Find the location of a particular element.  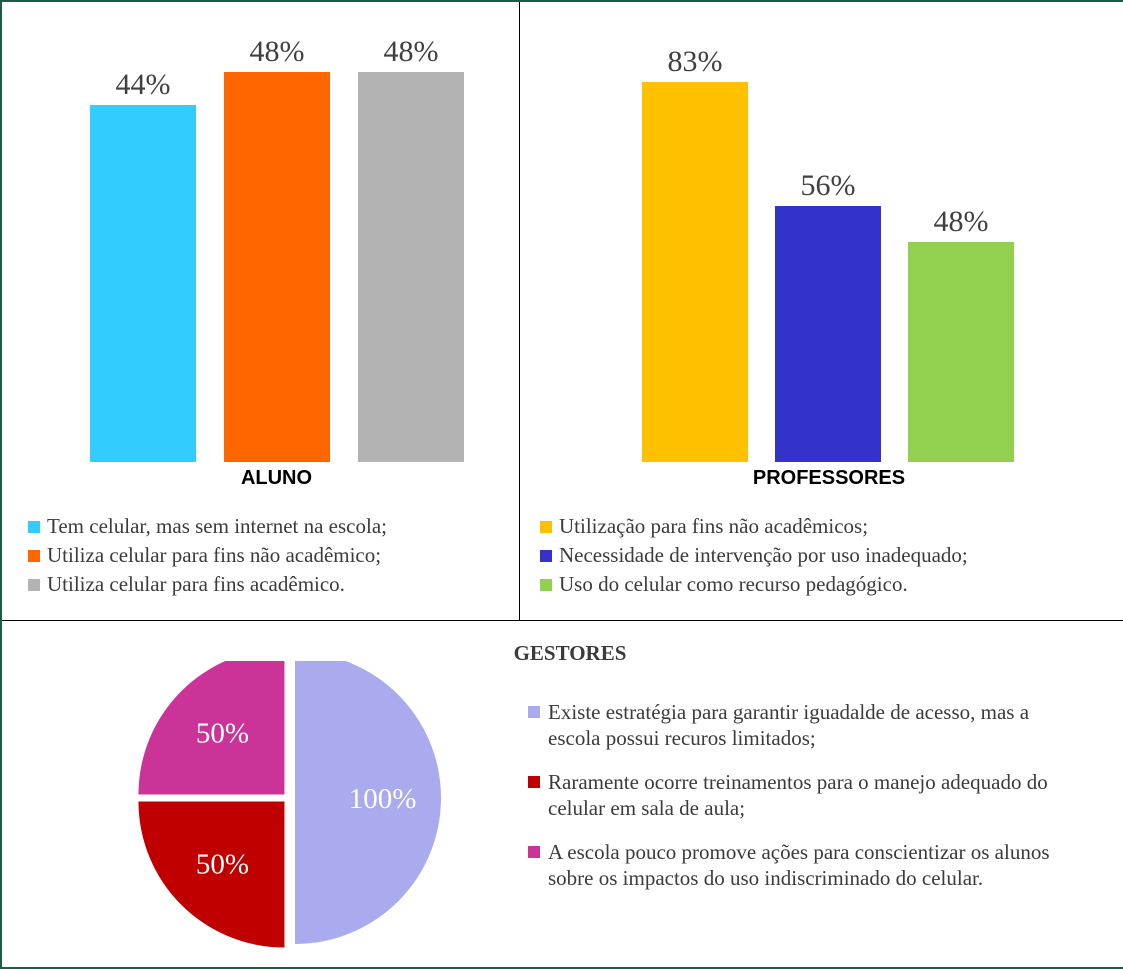

divider-horizontal is located at coordinates (562, 620).